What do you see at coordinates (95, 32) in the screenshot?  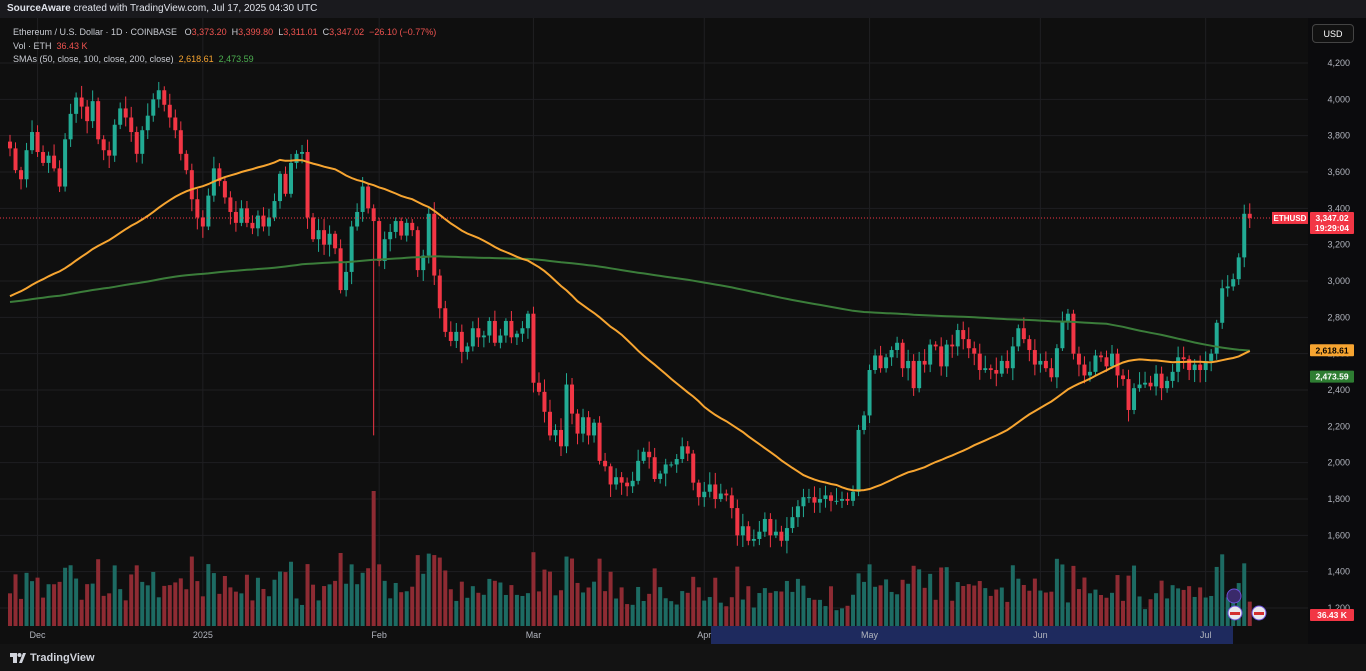 I see `legend-symbol: Ethereum / U.S. Dollar · 1D · COINBASE` at bounding box center [95, 32].